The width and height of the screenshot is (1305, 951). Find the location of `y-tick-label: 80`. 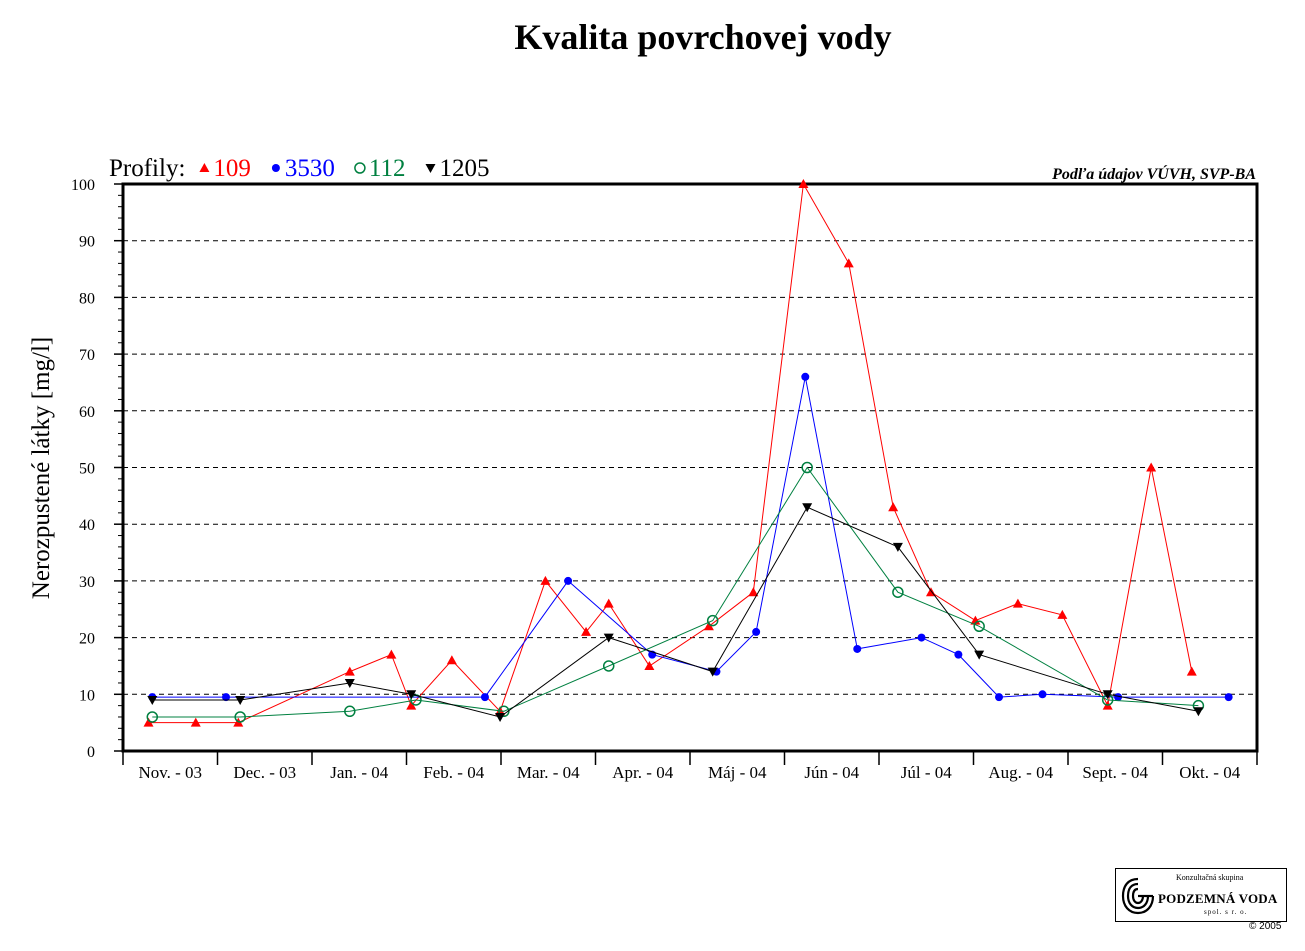

y-tick-label: 80 is located at coordinates (87, 298).